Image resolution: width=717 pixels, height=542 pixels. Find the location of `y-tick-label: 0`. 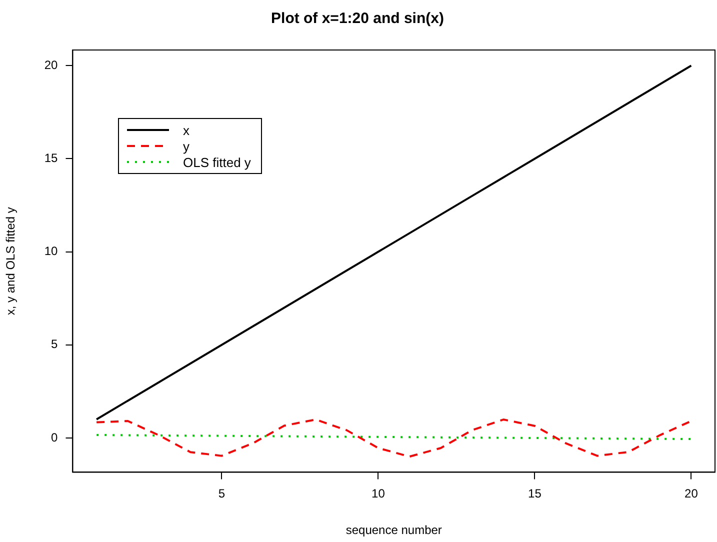

y-tick-label: 0 is located at coordinates (54, 437).